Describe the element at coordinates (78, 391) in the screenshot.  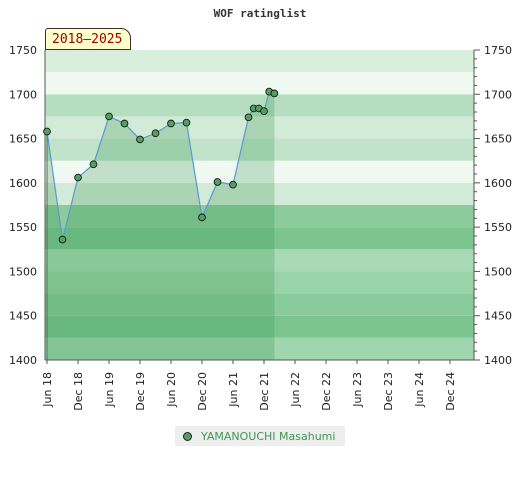
I see `x-tick-label: Dec 18` at that location.